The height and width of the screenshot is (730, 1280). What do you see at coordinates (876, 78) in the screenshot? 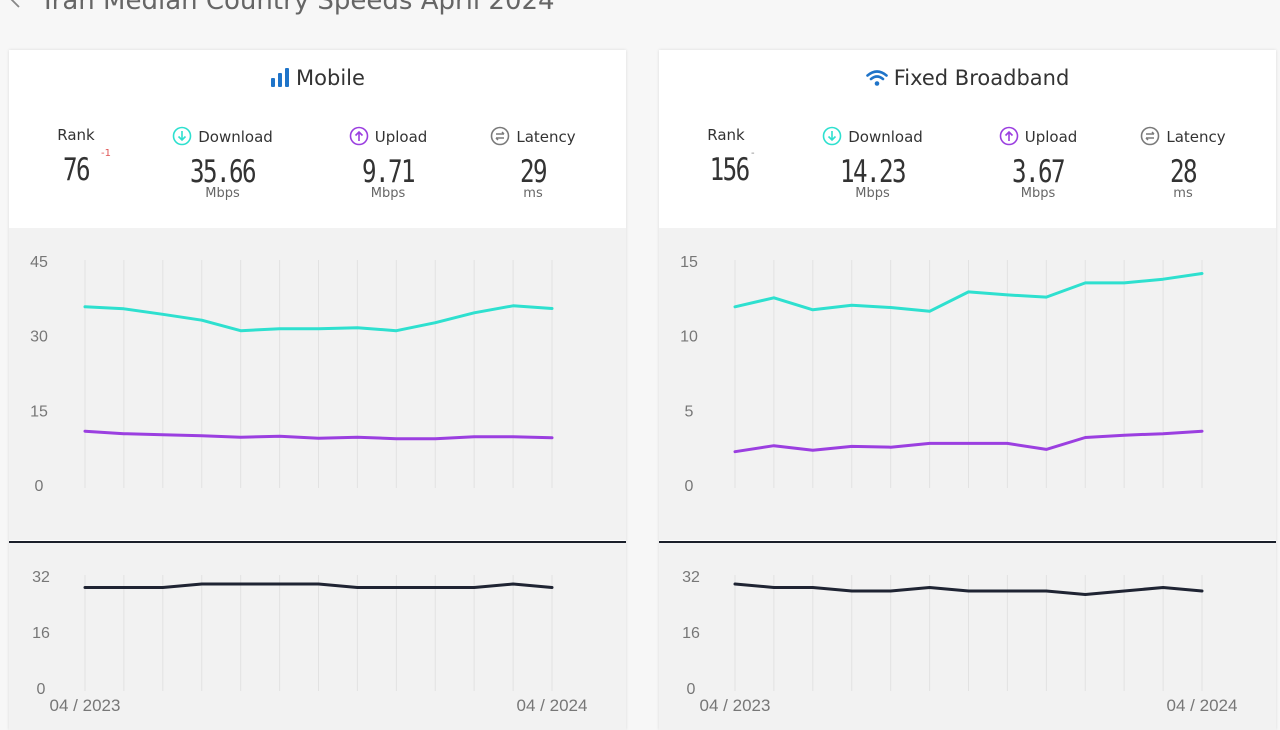
I see `wifi-icon` at bounding box center [876, 78].